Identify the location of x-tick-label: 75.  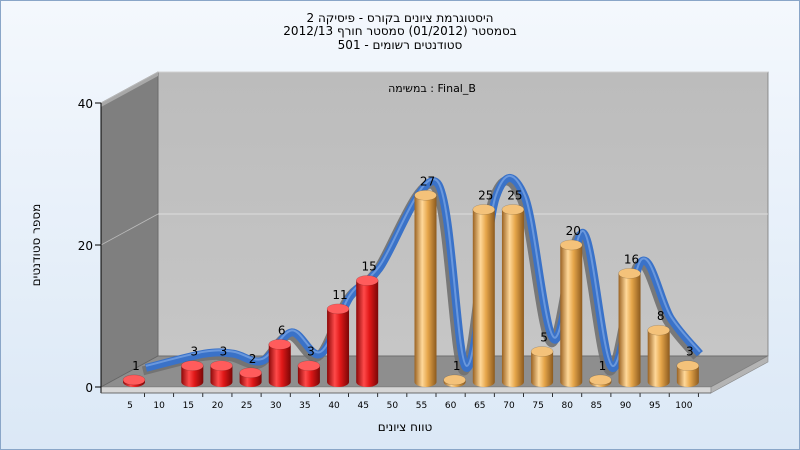
(537, 406).